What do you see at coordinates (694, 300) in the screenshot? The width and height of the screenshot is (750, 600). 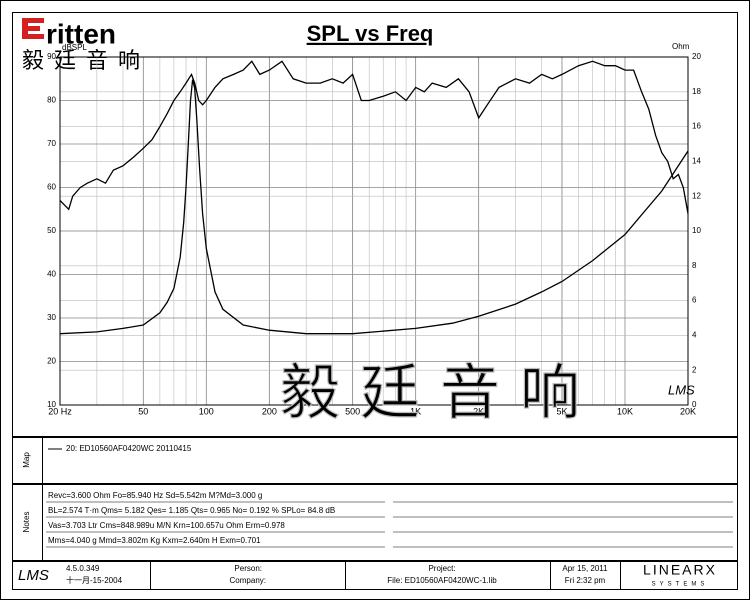 I see `y2-tick-label: 6` at bounding box center [694, 300].